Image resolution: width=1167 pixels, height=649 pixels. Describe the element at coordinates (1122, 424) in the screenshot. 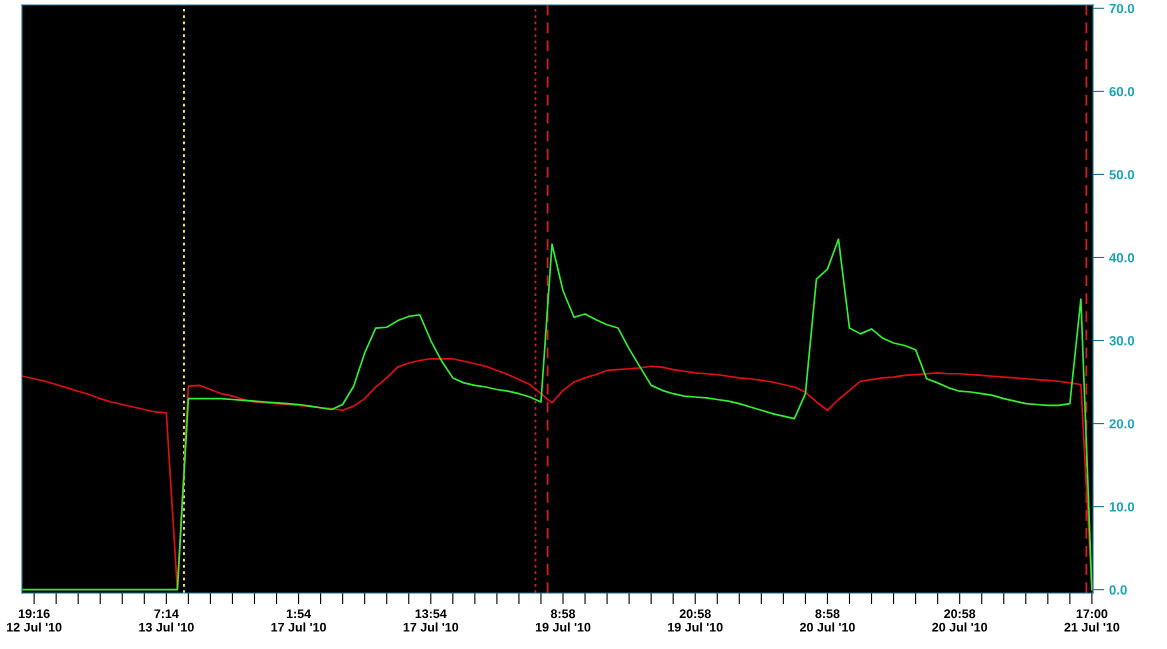

I see `y-tick-label: 20.0` at that location.